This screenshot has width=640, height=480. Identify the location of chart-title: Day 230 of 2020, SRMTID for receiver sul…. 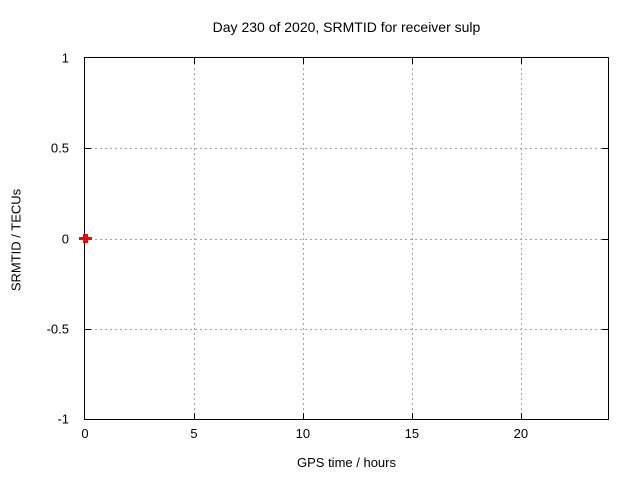
(346, 27).